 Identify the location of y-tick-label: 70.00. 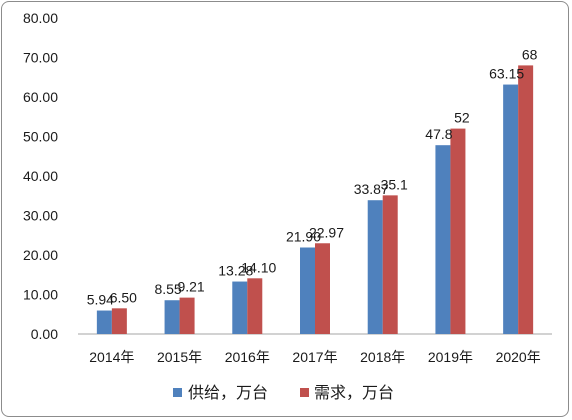
(40, 58).